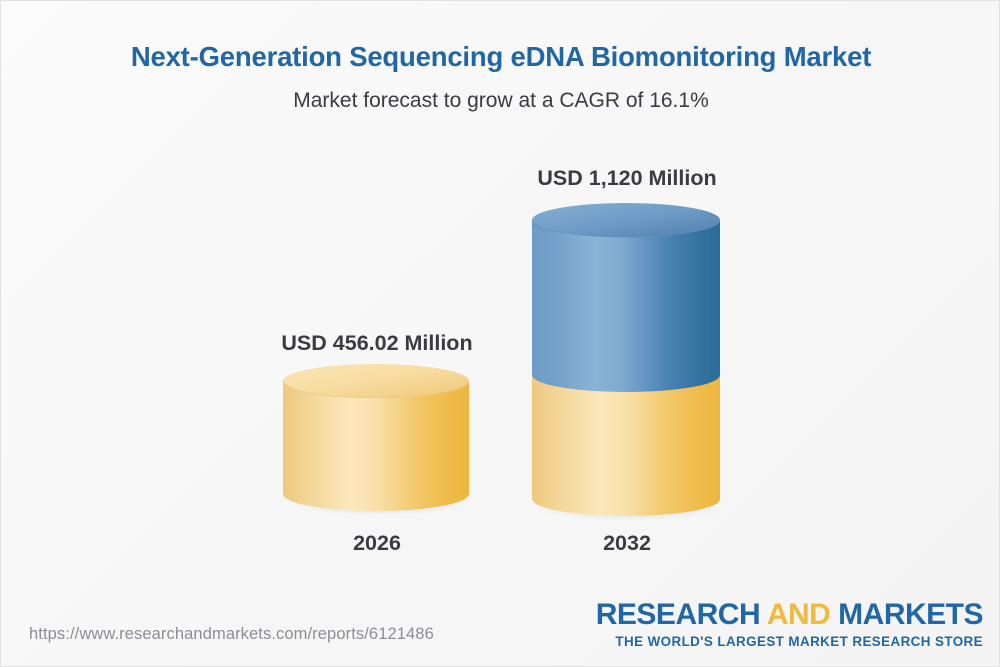  What do you see at coordinates (627, 543) in the screenshot?
I see `category-label-2032: 2032` at bounding box center [627, 543].